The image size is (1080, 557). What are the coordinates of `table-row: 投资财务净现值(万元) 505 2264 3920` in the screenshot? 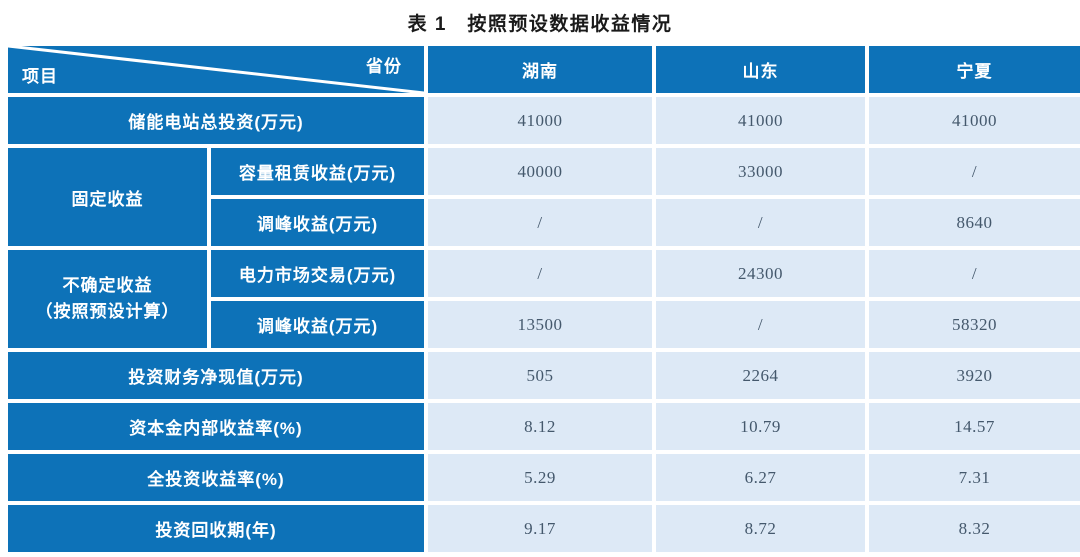 It's located at (544, 375).